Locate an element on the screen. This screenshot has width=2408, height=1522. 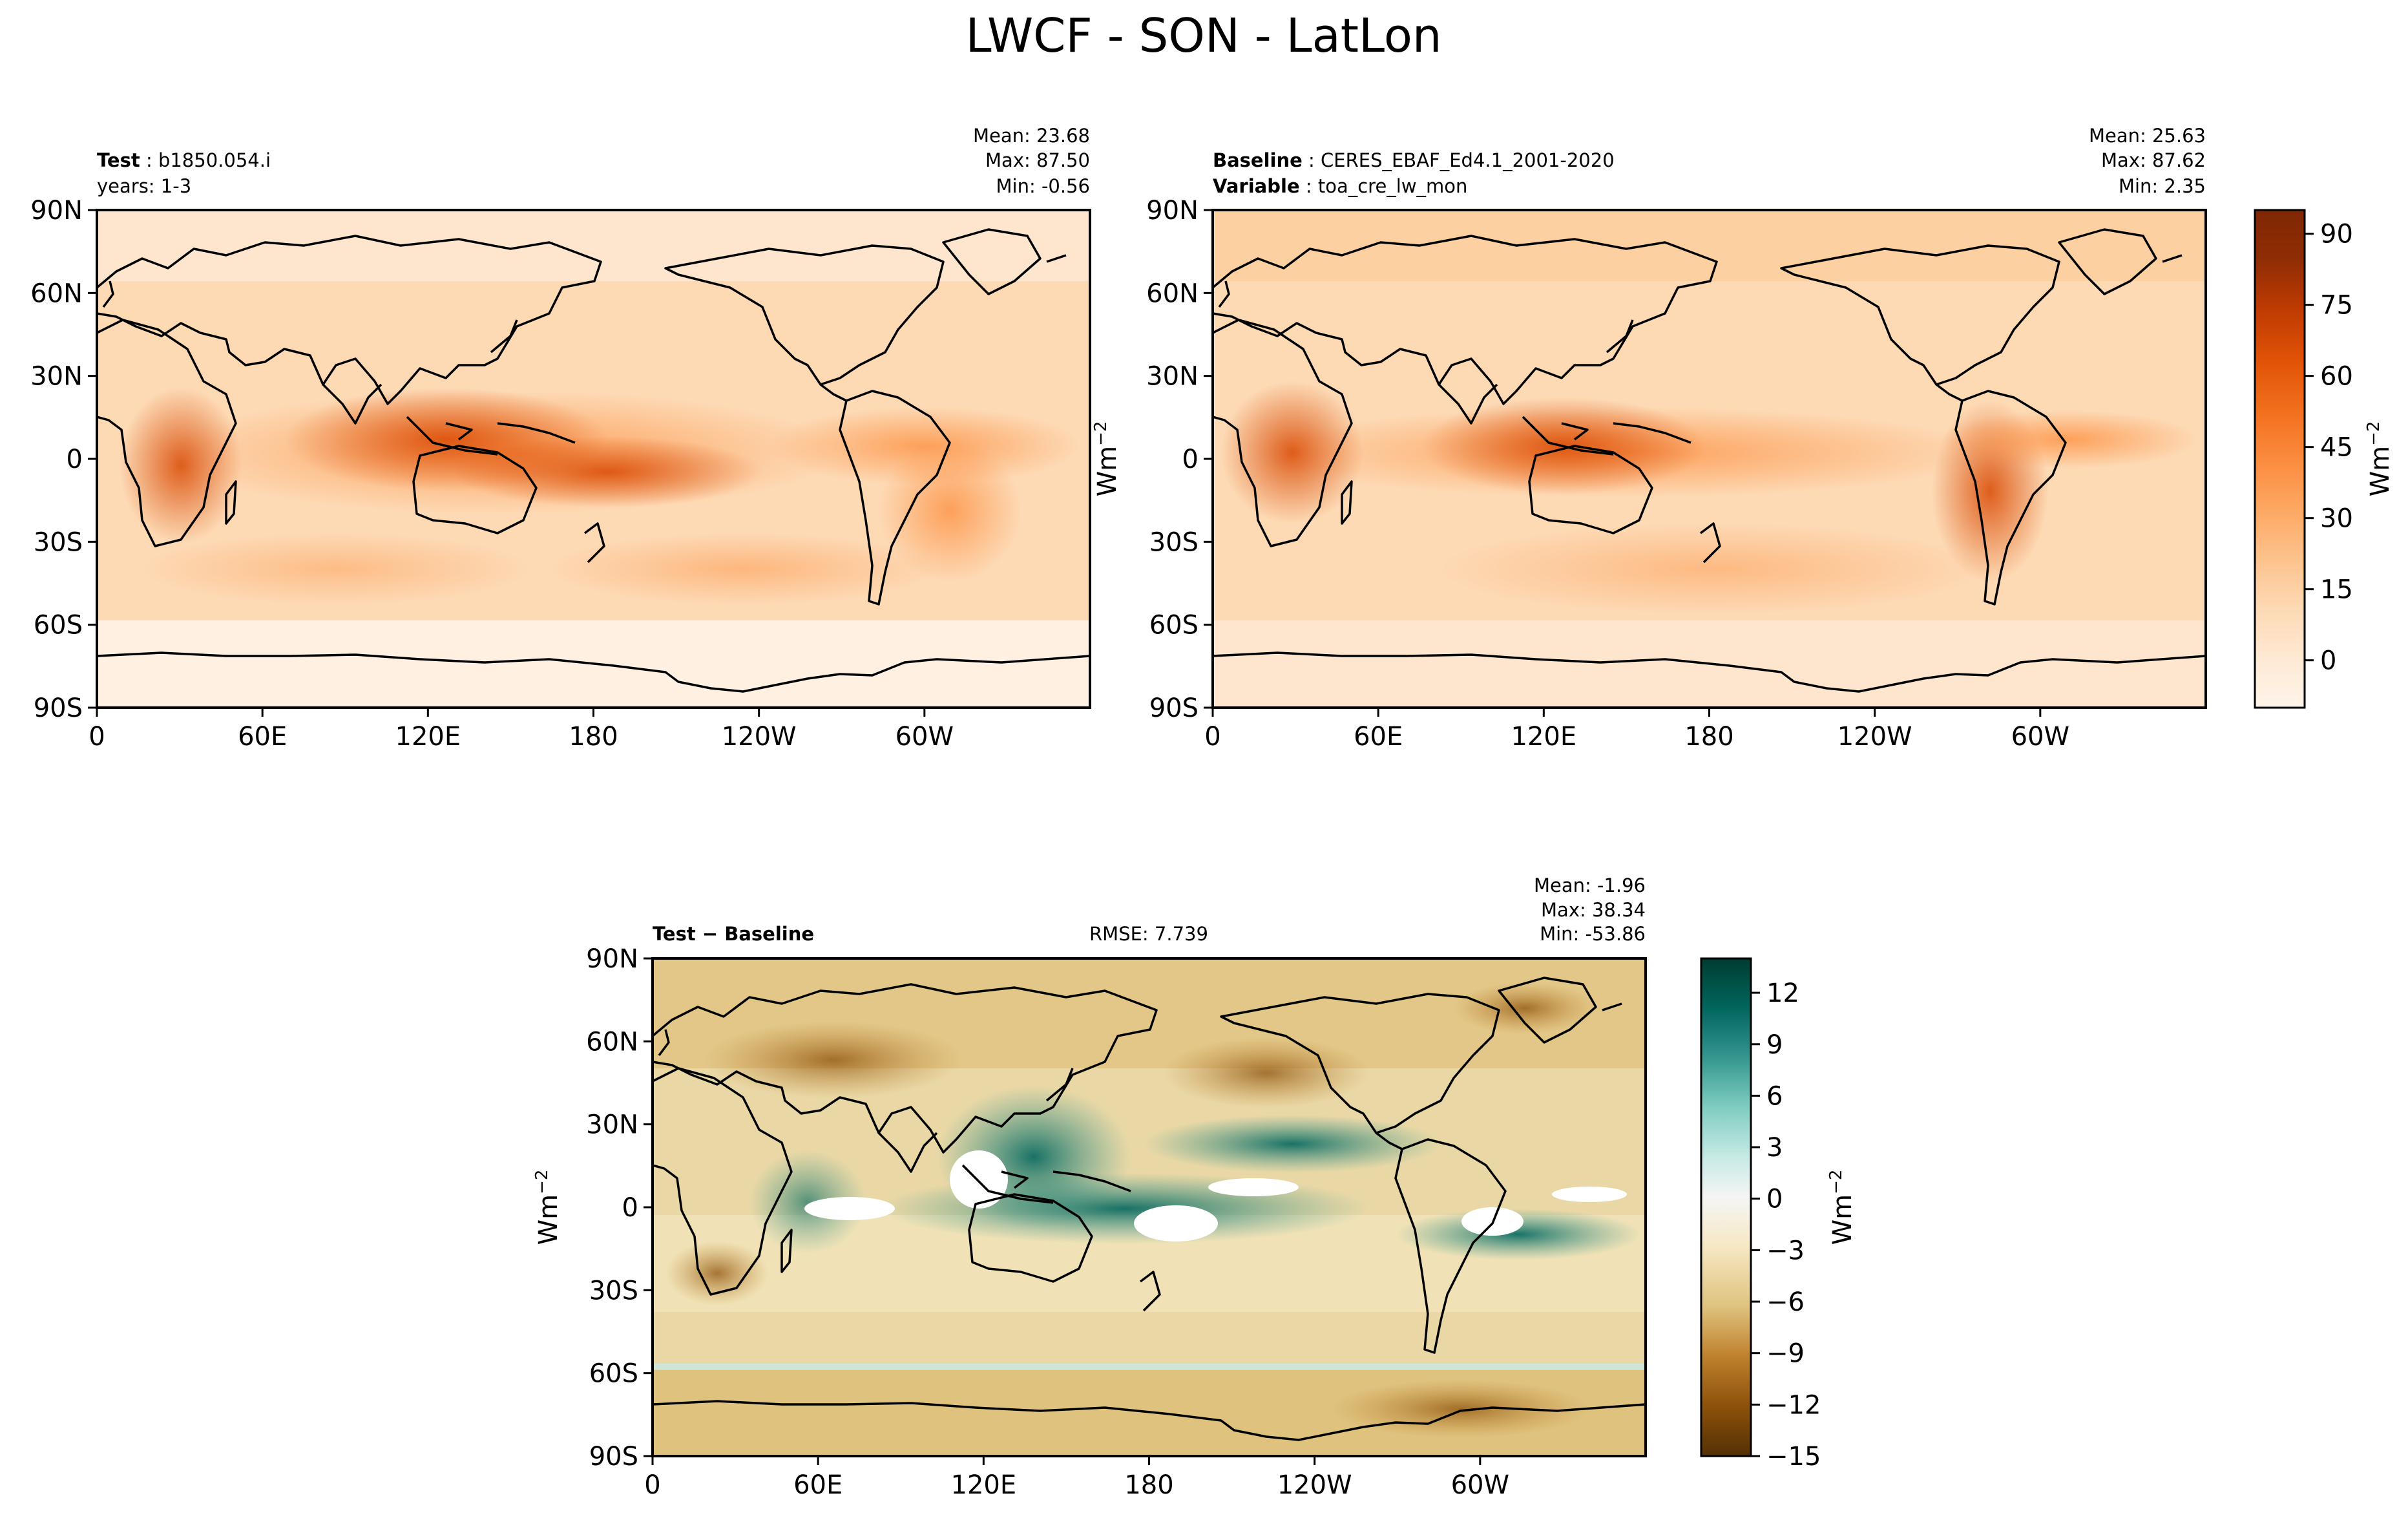
baseline-xtick-label: 0 is located at coordinates (1212, 737).